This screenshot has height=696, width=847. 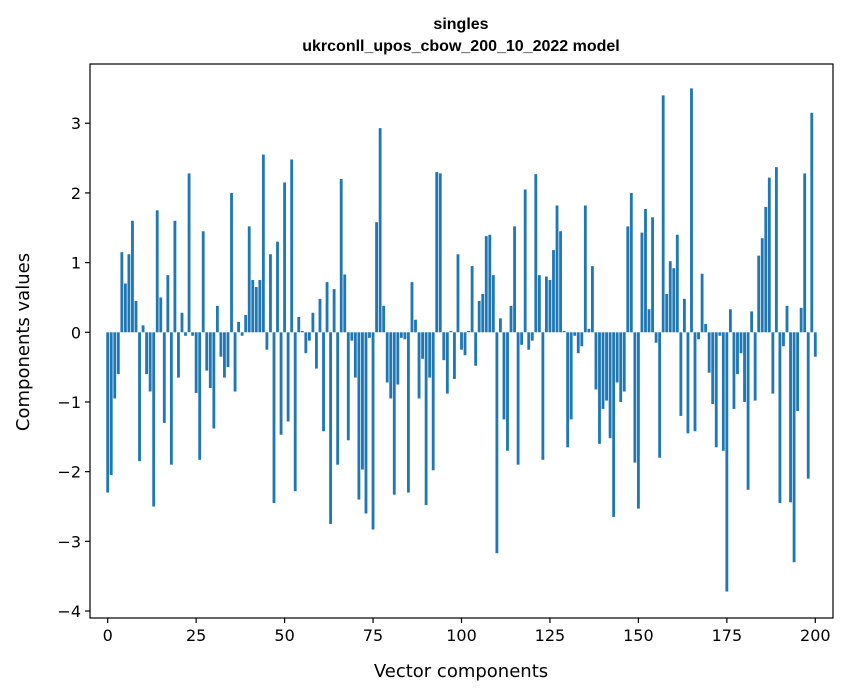 I want to click on x-tick-label: 75, so click(x=373, y=635).